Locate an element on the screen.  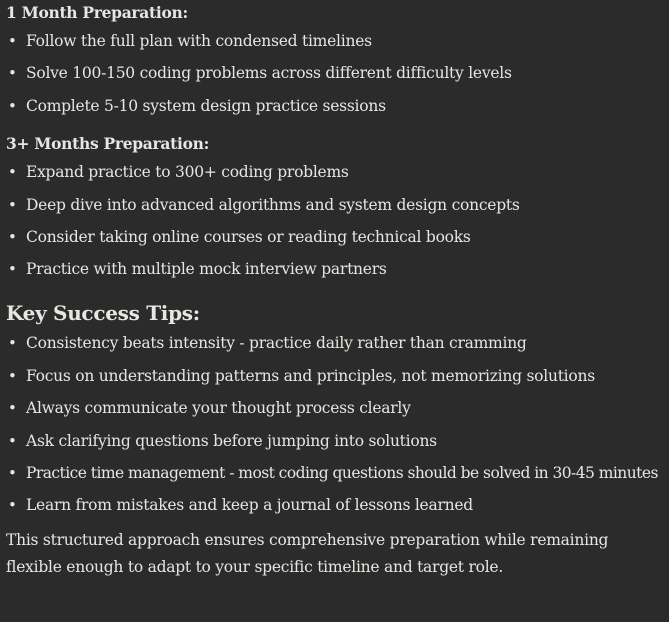
list-item-text: Expand practice to 300+ coding problems is located at coordinates (187, 172).